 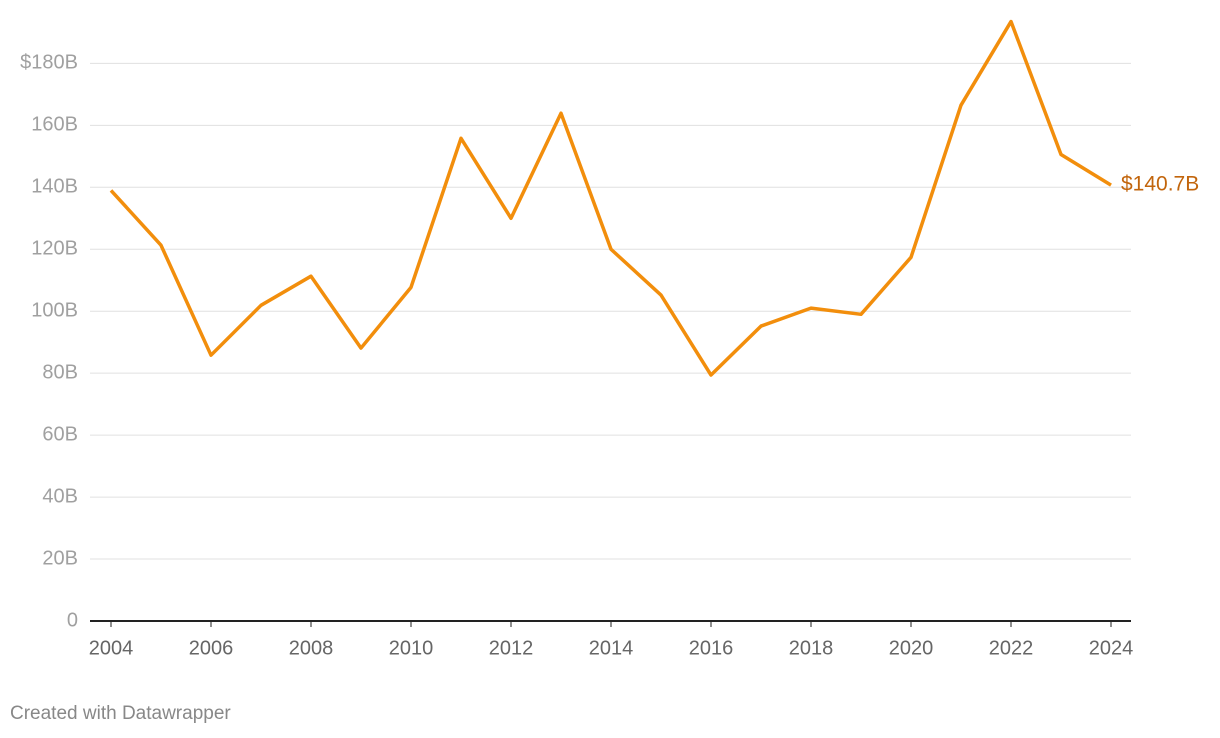 I want to click on x-tick-label: 2010, so click(x=411, y=648).